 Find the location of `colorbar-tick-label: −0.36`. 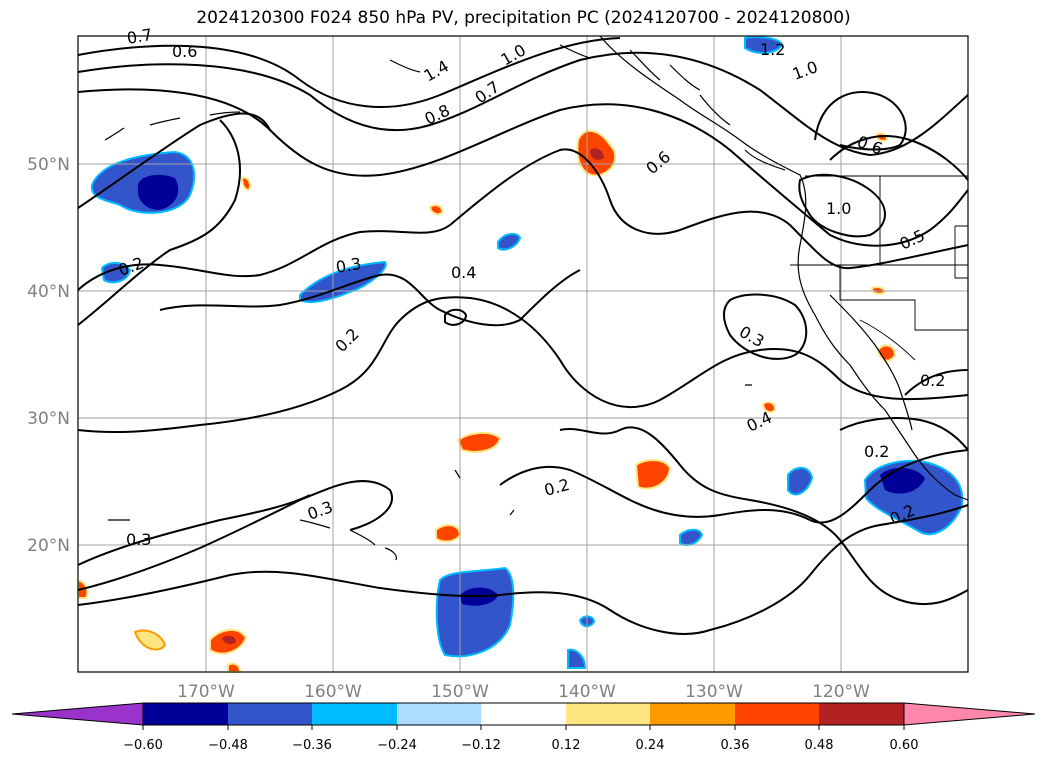

colorbar-tick-label: −0.36 is located at coordinates (312, 745).